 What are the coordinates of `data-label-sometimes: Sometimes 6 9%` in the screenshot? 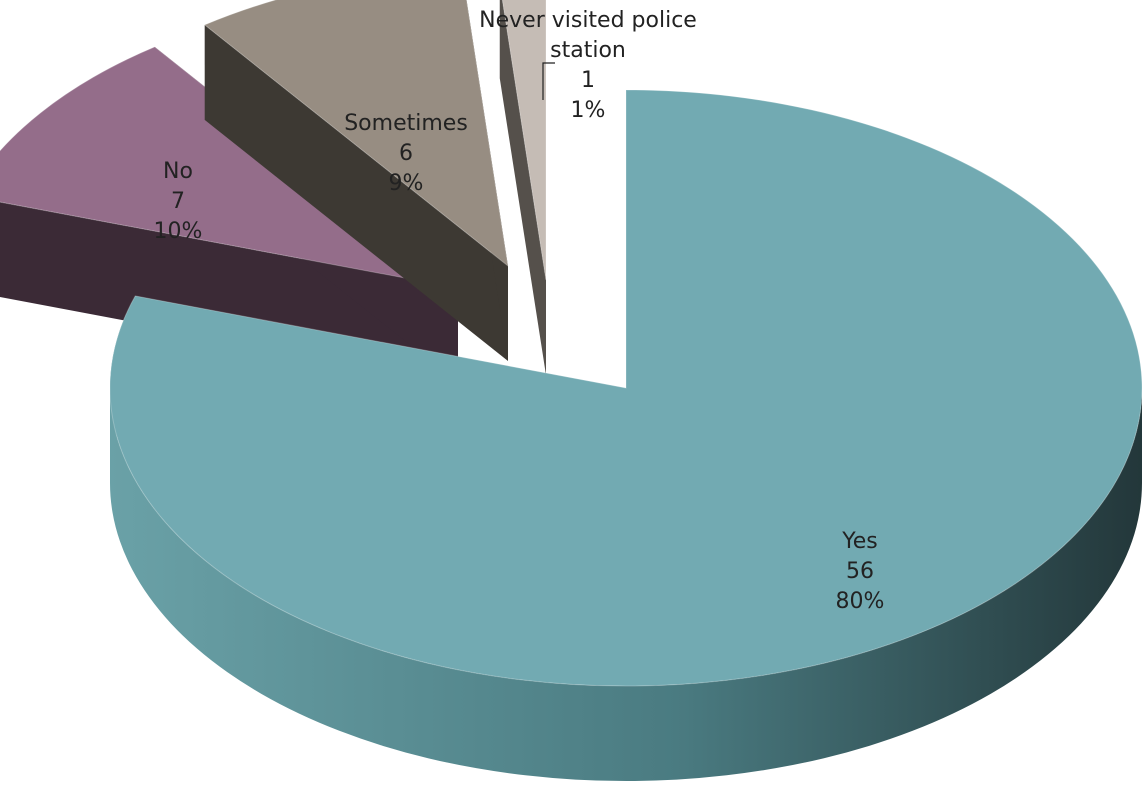 It's located at (406, 153).